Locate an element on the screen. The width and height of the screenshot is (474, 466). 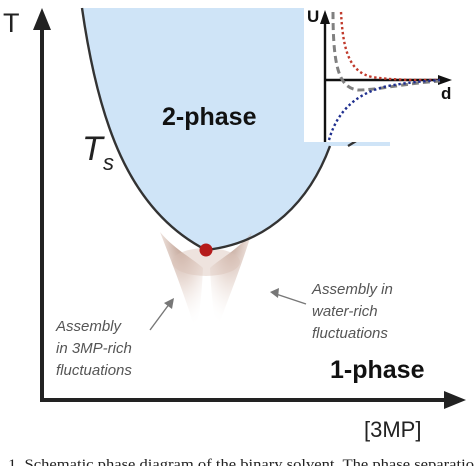
fluctuation-shade-right is located at coordinates (231, 281).